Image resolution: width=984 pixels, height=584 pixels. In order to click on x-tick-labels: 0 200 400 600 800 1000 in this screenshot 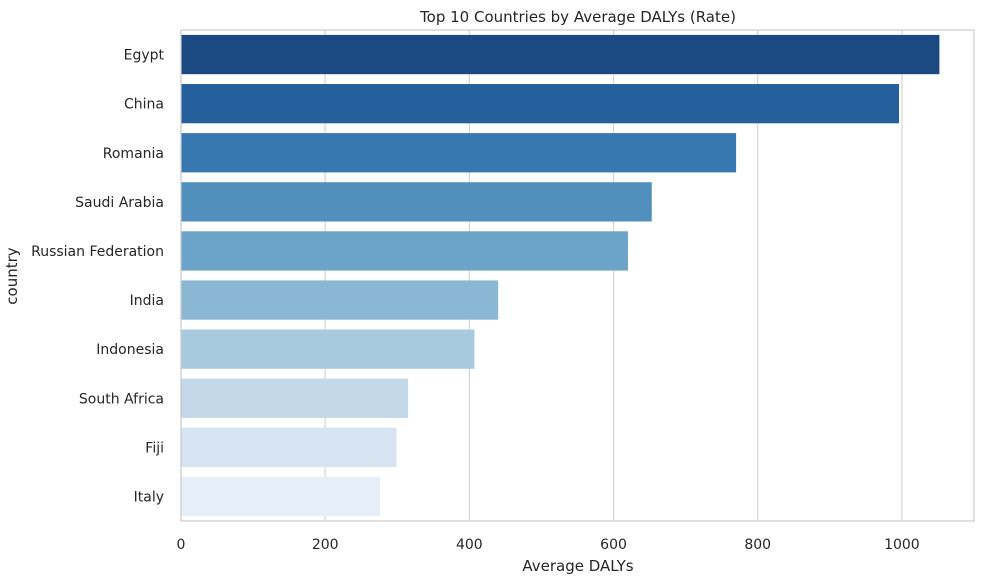, I will do `click(548, 545)`.